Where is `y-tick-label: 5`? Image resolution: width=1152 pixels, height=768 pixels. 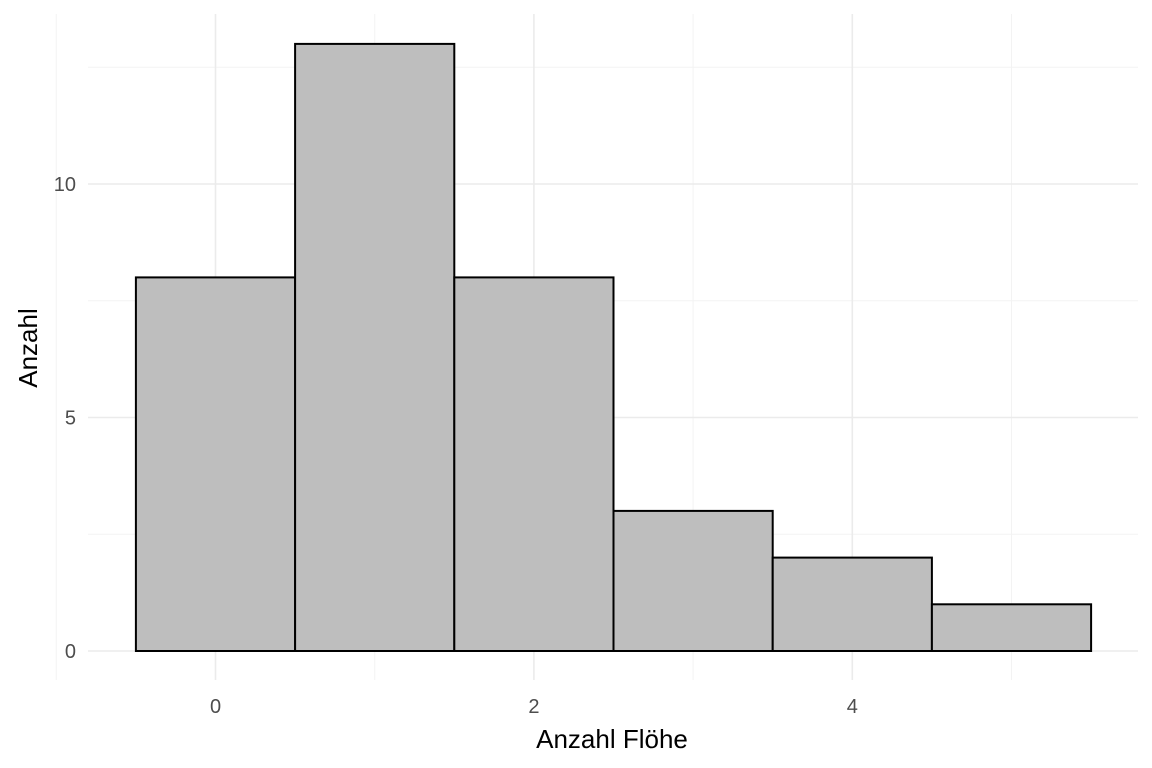 y-tick-label: 5 is located at coordinates (70, 419).